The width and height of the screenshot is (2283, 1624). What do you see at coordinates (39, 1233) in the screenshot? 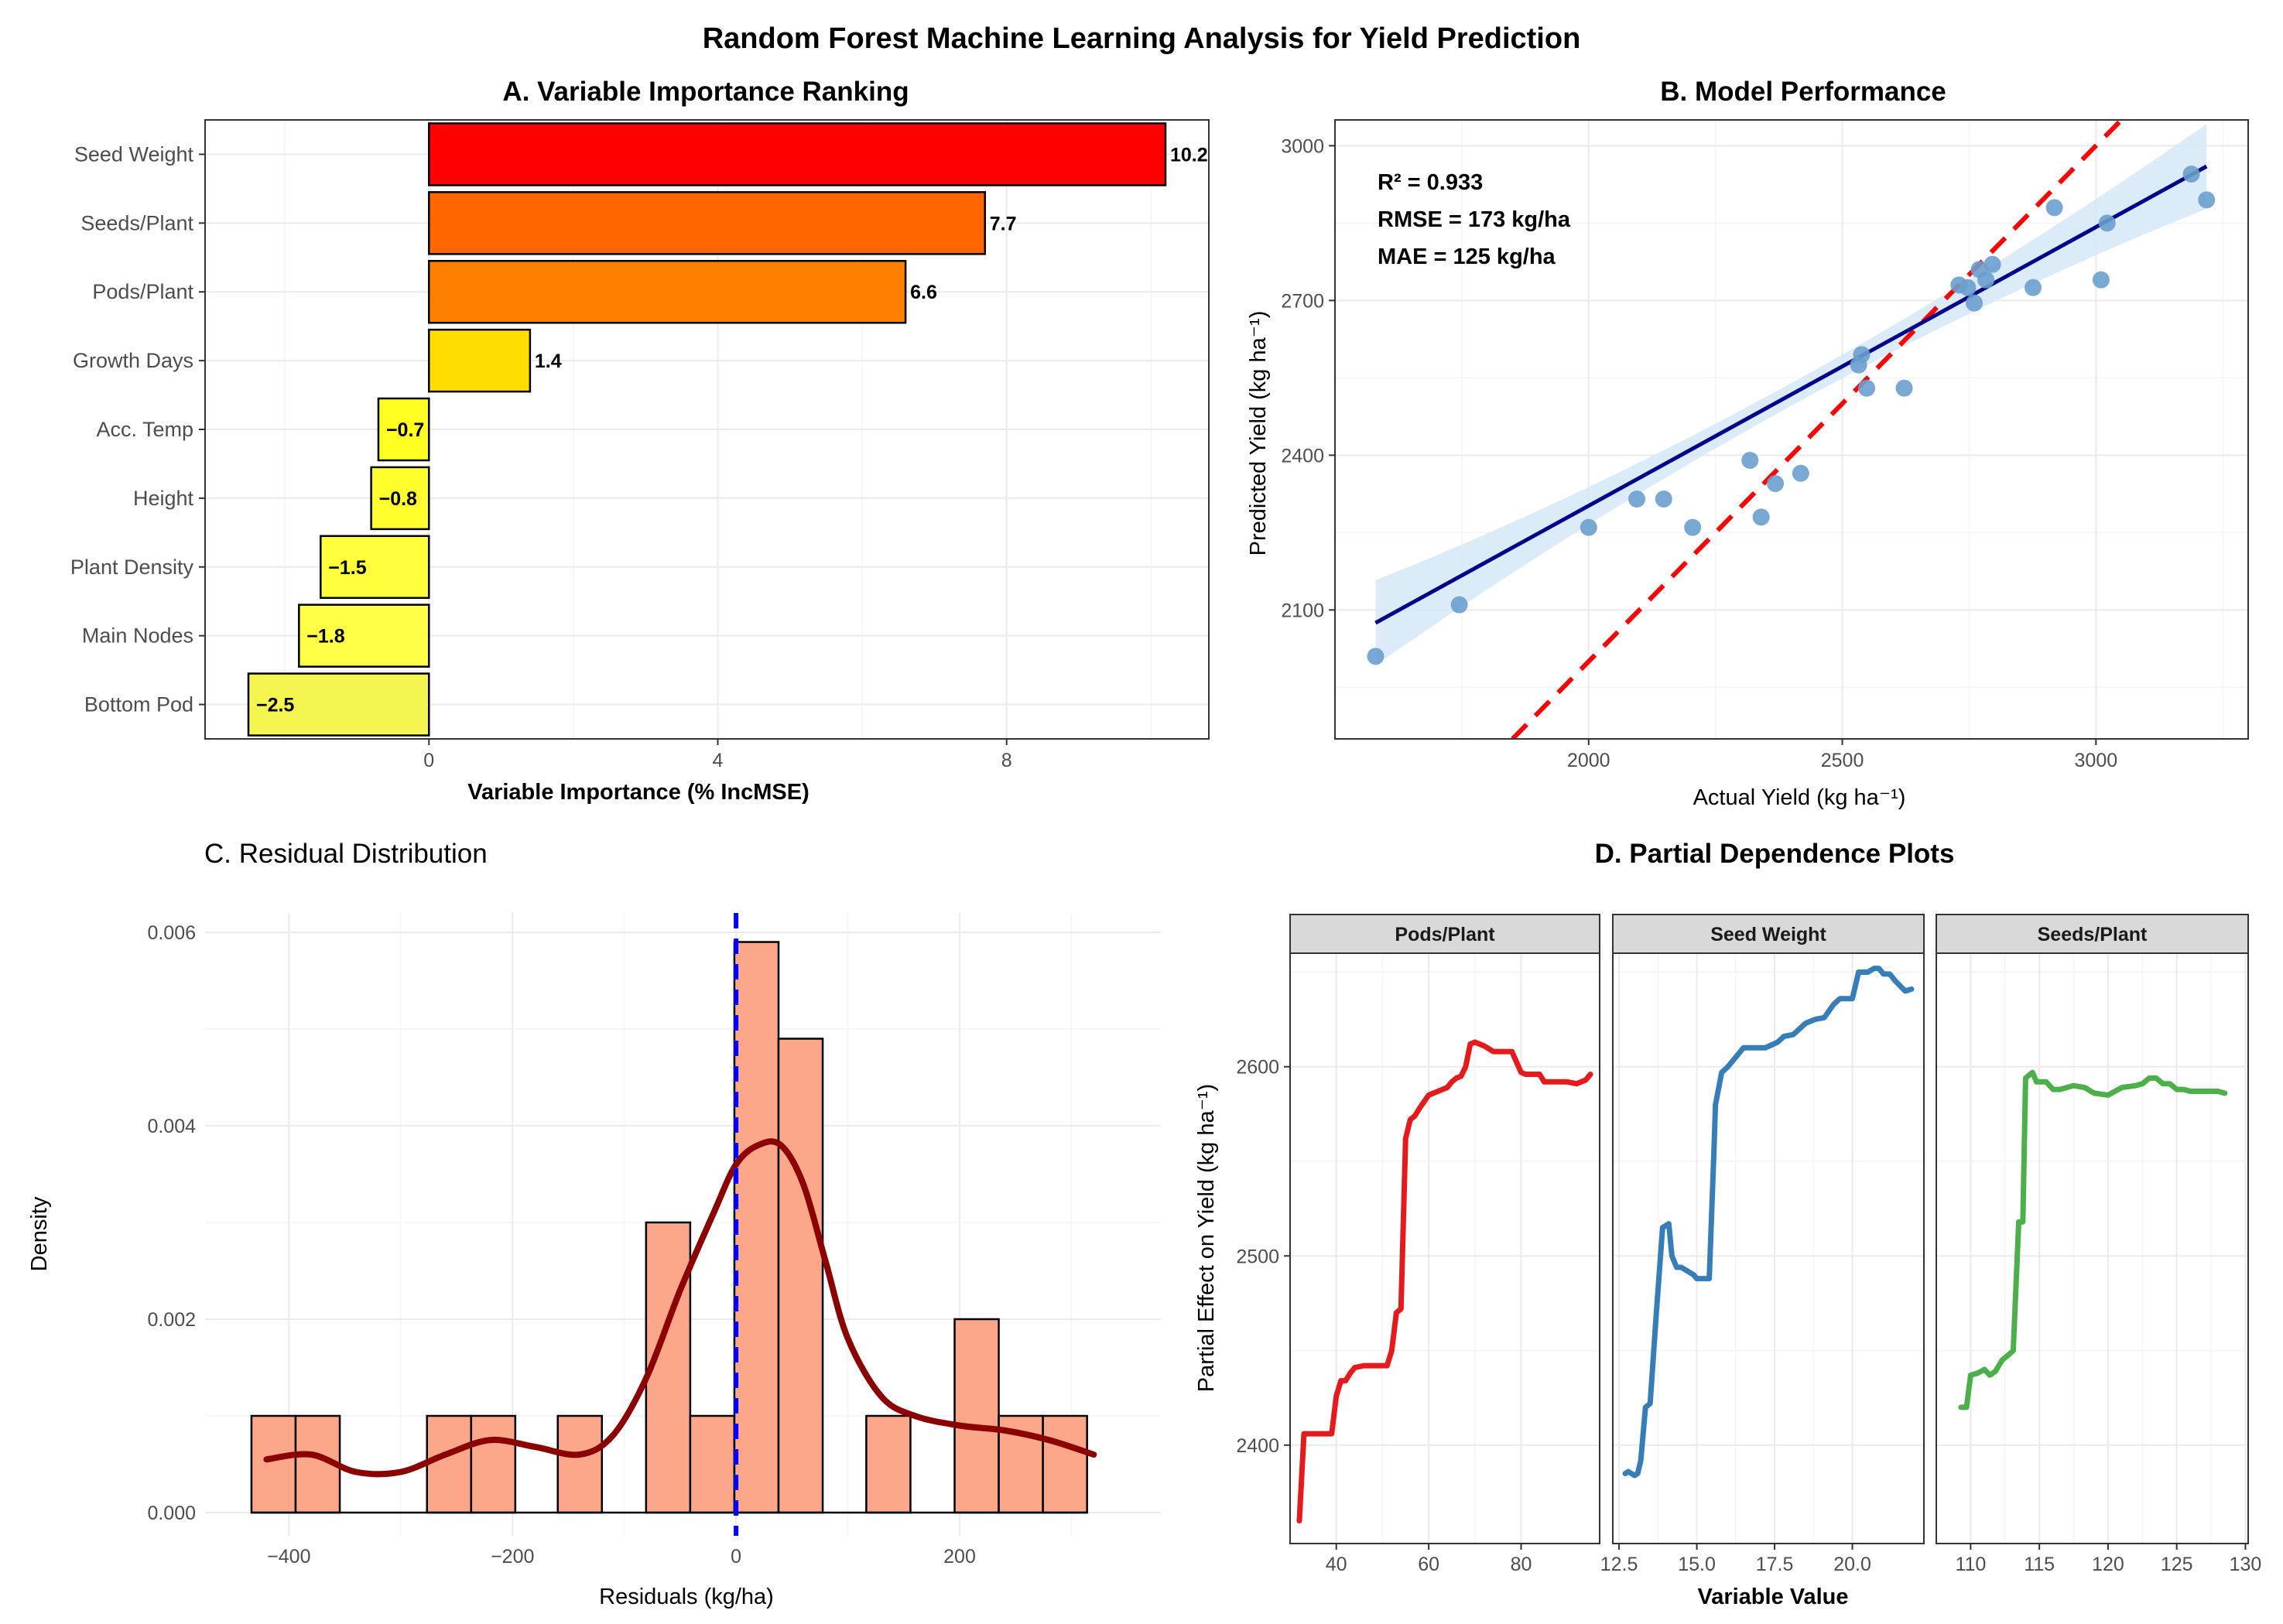
I see `panel-c-y-axis-label: Density` at bounding box center [39, 1233].